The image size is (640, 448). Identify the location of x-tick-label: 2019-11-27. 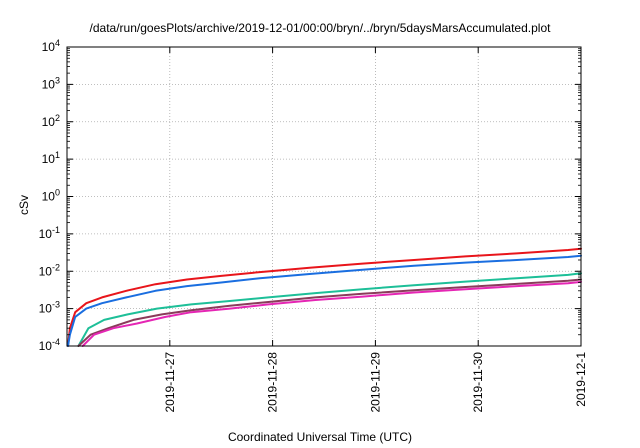
(170, 382).